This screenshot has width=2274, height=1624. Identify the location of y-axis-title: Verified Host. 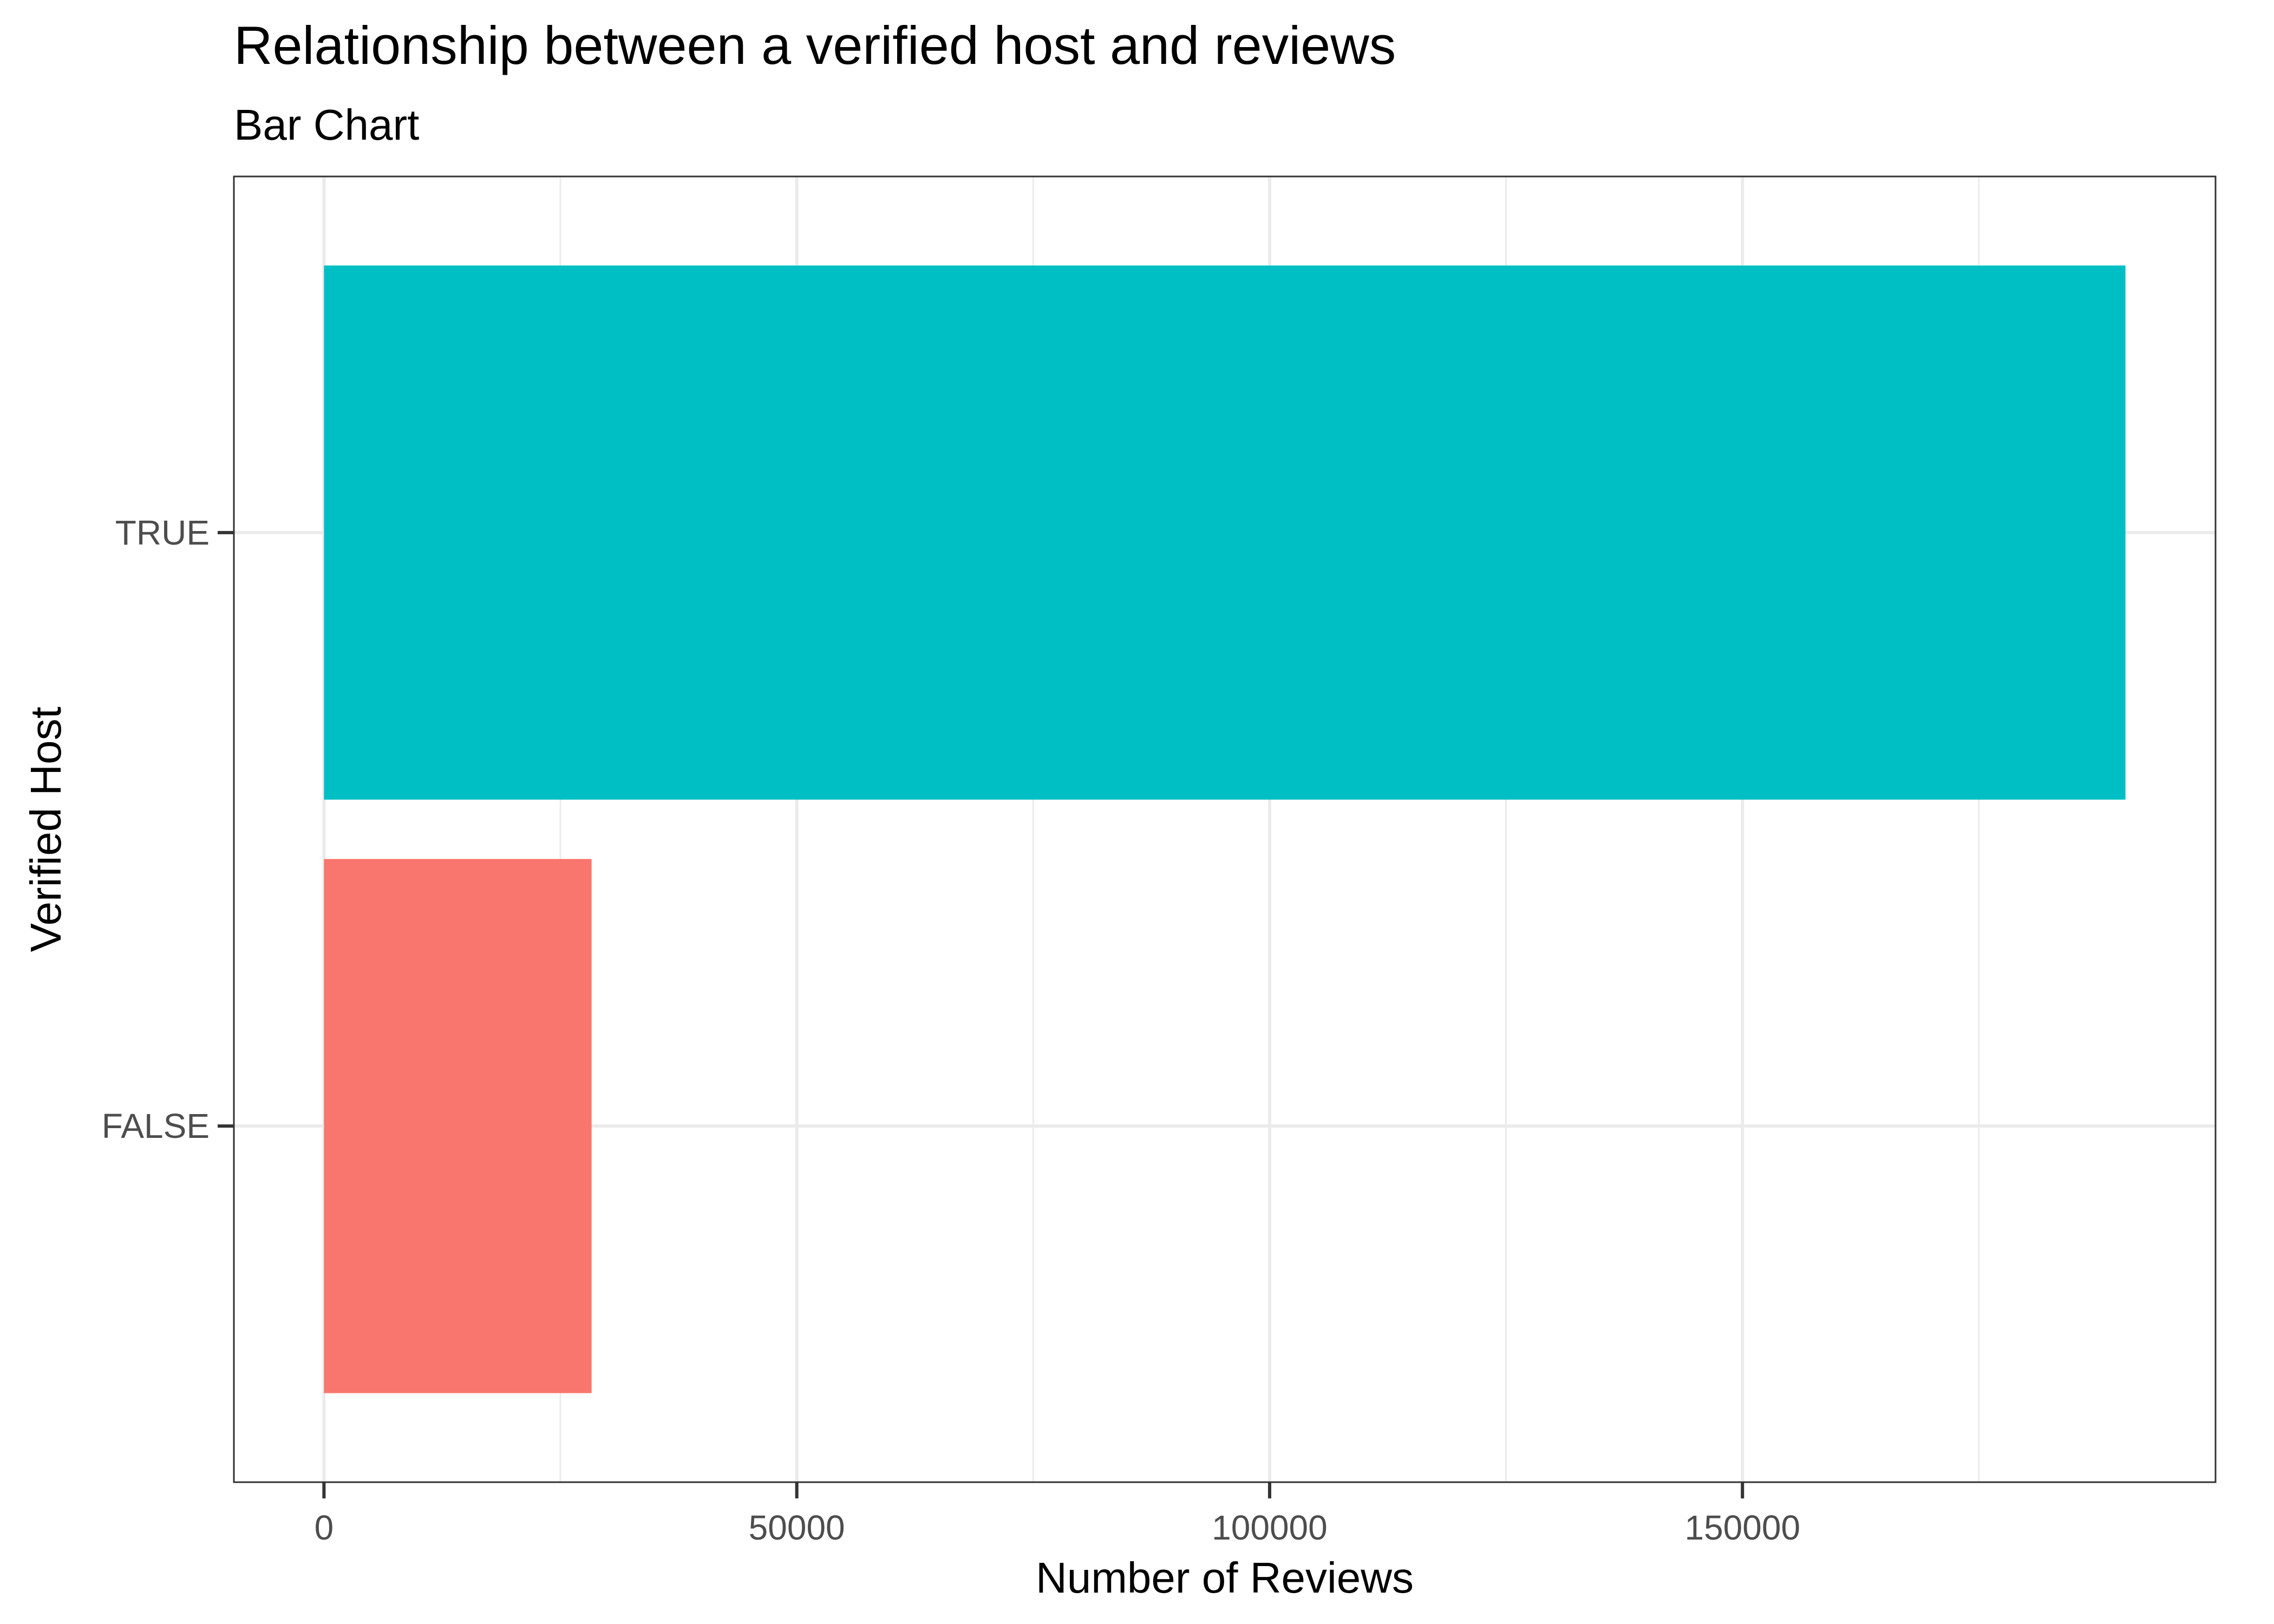
(46, 829).